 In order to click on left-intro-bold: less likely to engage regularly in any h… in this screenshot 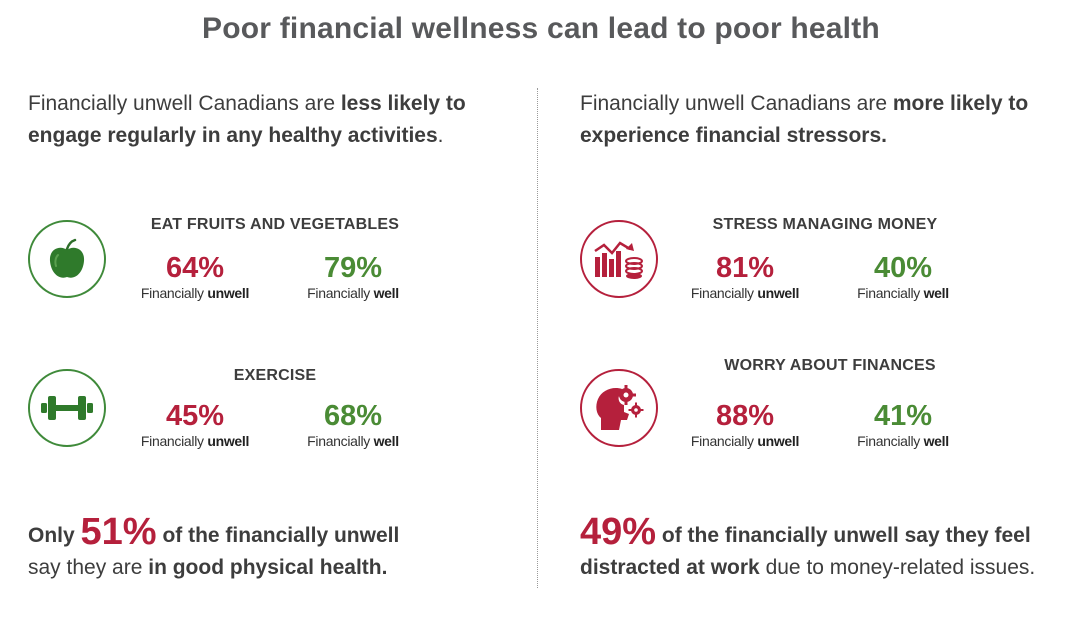, I will do `click(247, 119)`.